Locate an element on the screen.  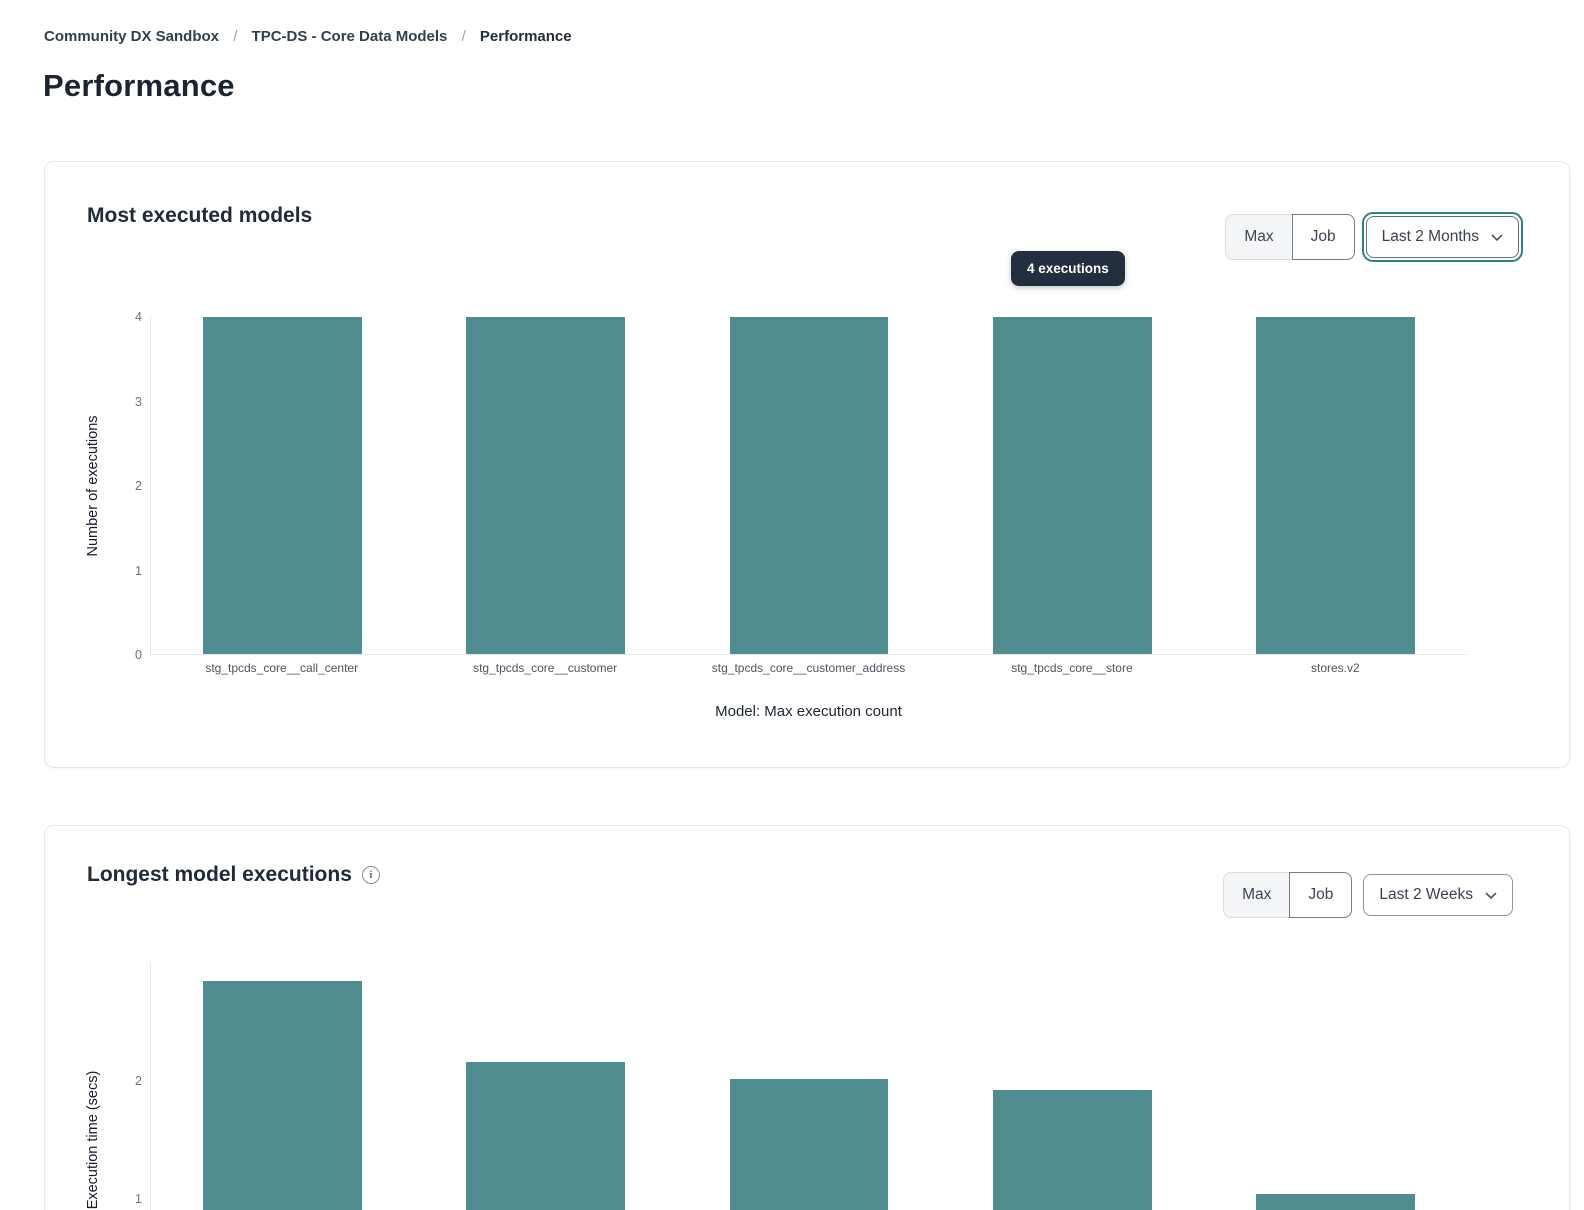
chart-controls: Max Job Last 2 Months is located at coordinates (1374, 237).